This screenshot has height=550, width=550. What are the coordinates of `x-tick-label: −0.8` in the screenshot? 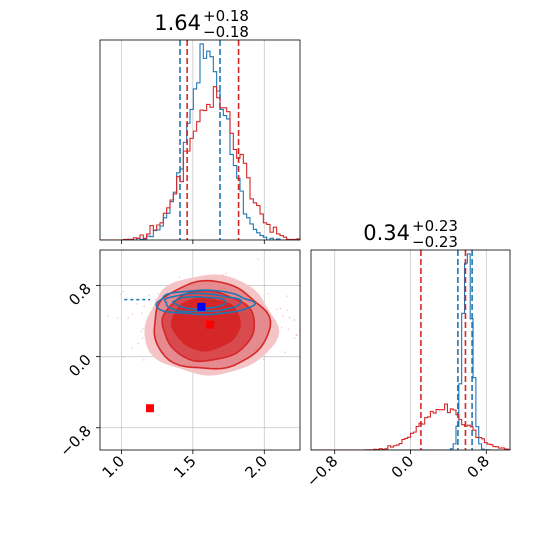 It's located at (322, 471).